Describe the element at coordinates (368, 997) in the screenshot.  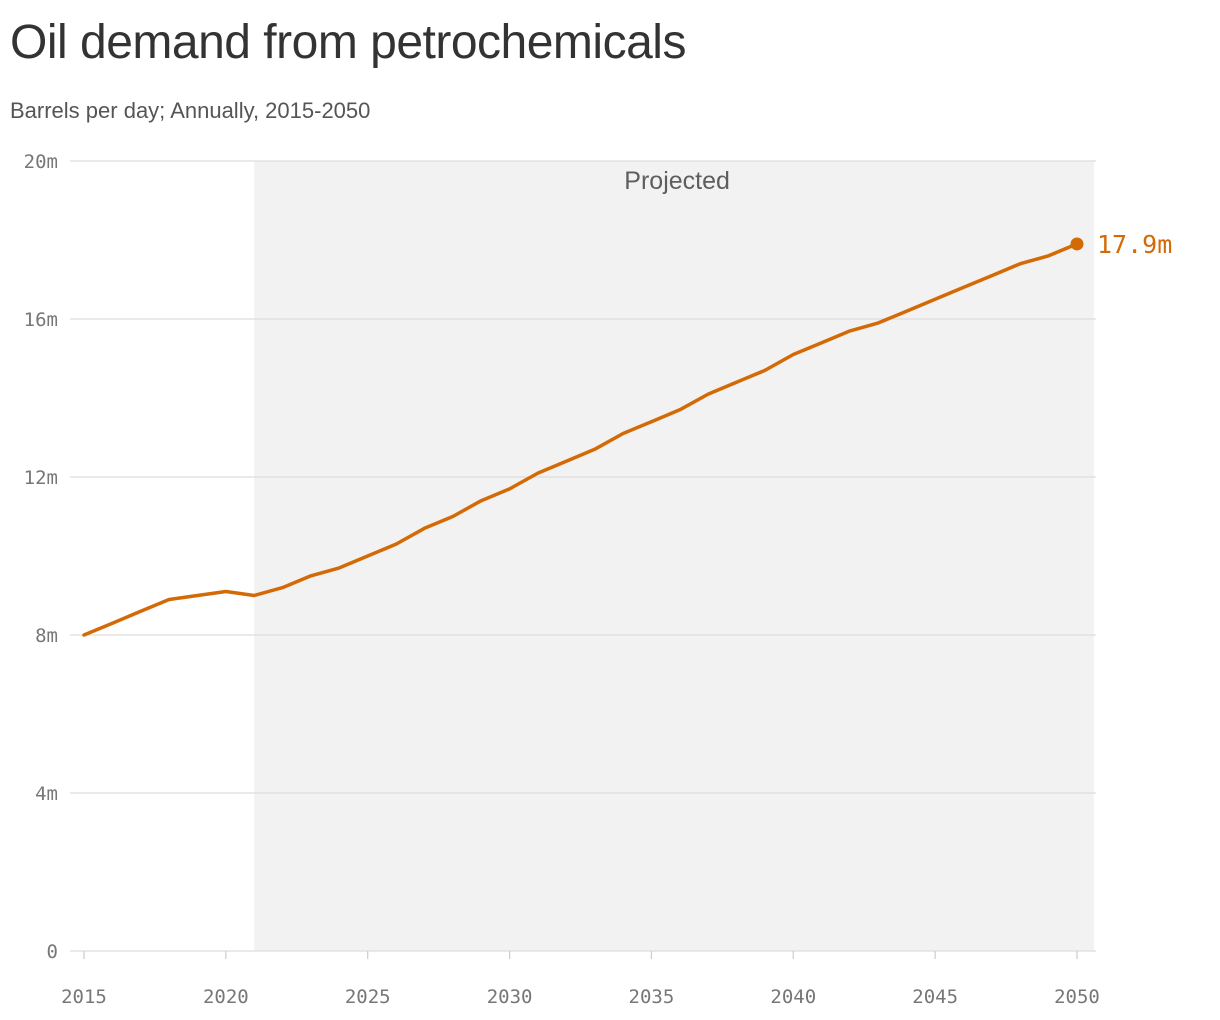
I see `x-tick-label: 2025` at that location.